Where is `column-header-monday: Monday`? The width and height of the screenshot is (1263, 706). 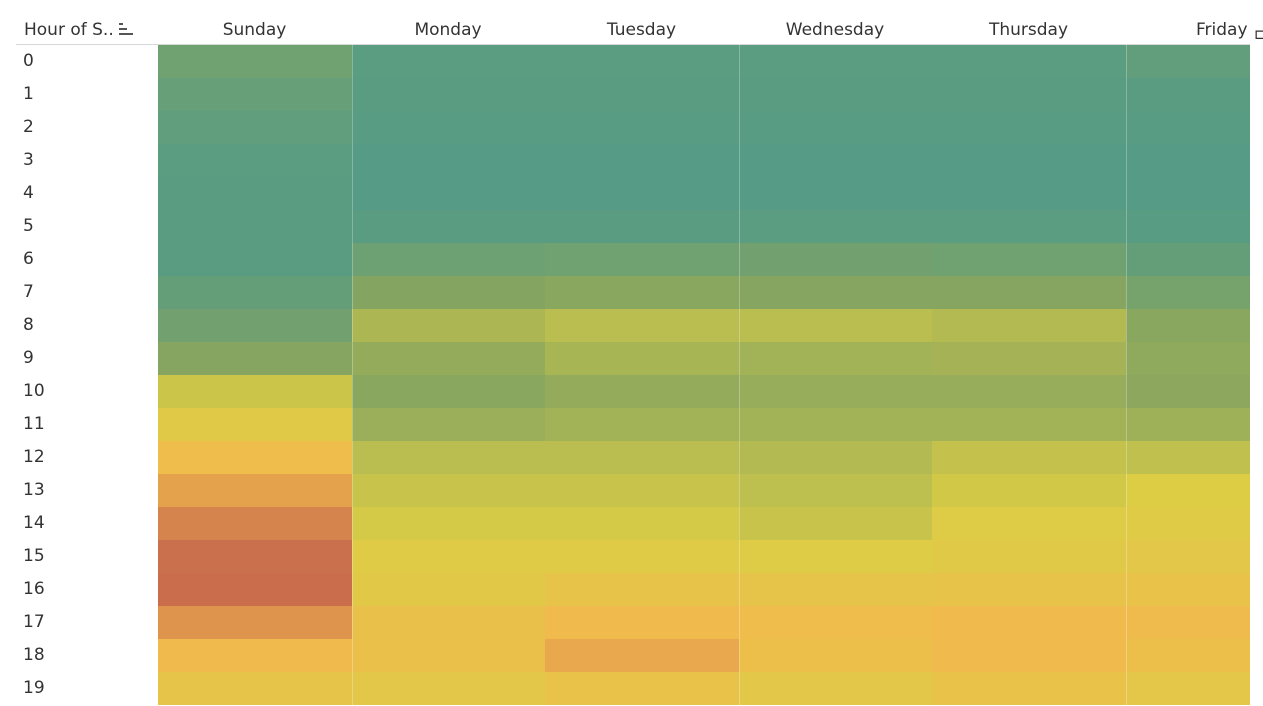
column-header-monday: Monday is located at coordinates (448, 30).